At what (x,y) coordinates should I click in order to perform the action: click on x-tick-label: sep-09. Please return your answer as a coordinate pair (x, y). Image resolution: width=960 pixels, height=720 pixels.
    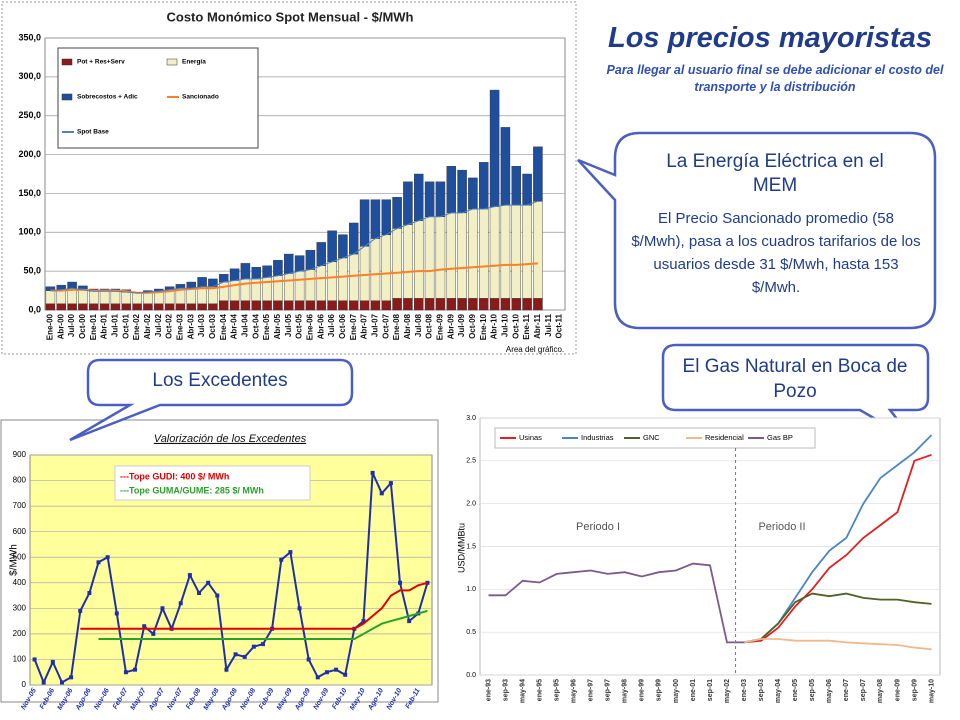
    Looking at the image, I should click on (914, 690).